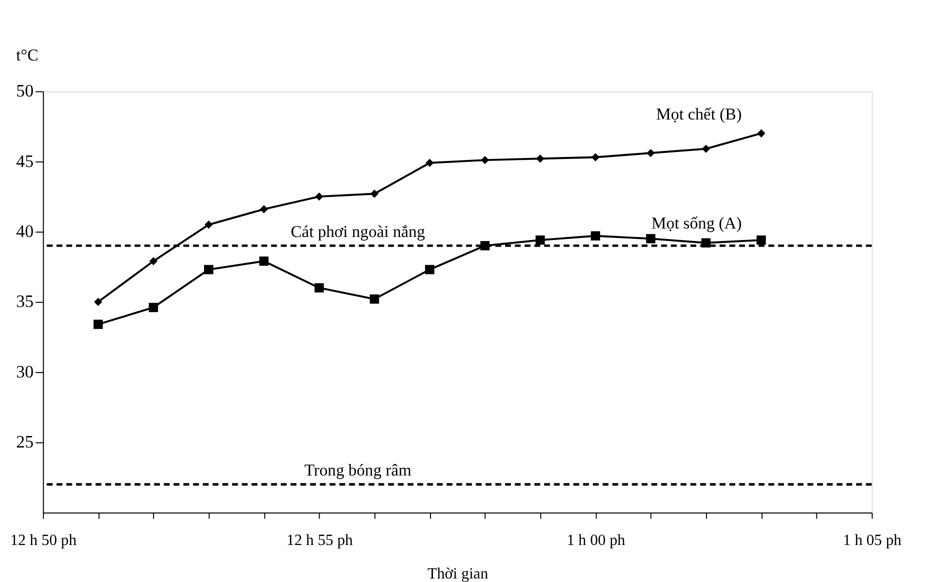 The height and width of the screenshot is (582, 940). I want to click on y-tick-label: 45, so click(25, 160).